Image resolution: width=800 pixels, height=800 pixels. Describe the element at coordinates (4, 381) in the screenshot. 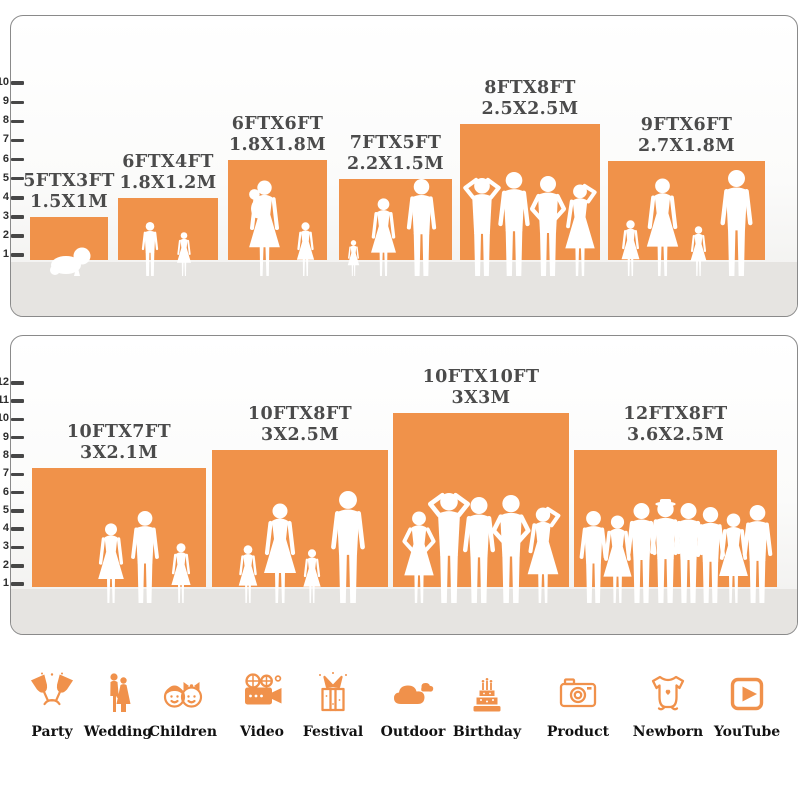

I see `y-tick-label: 12` at that location.